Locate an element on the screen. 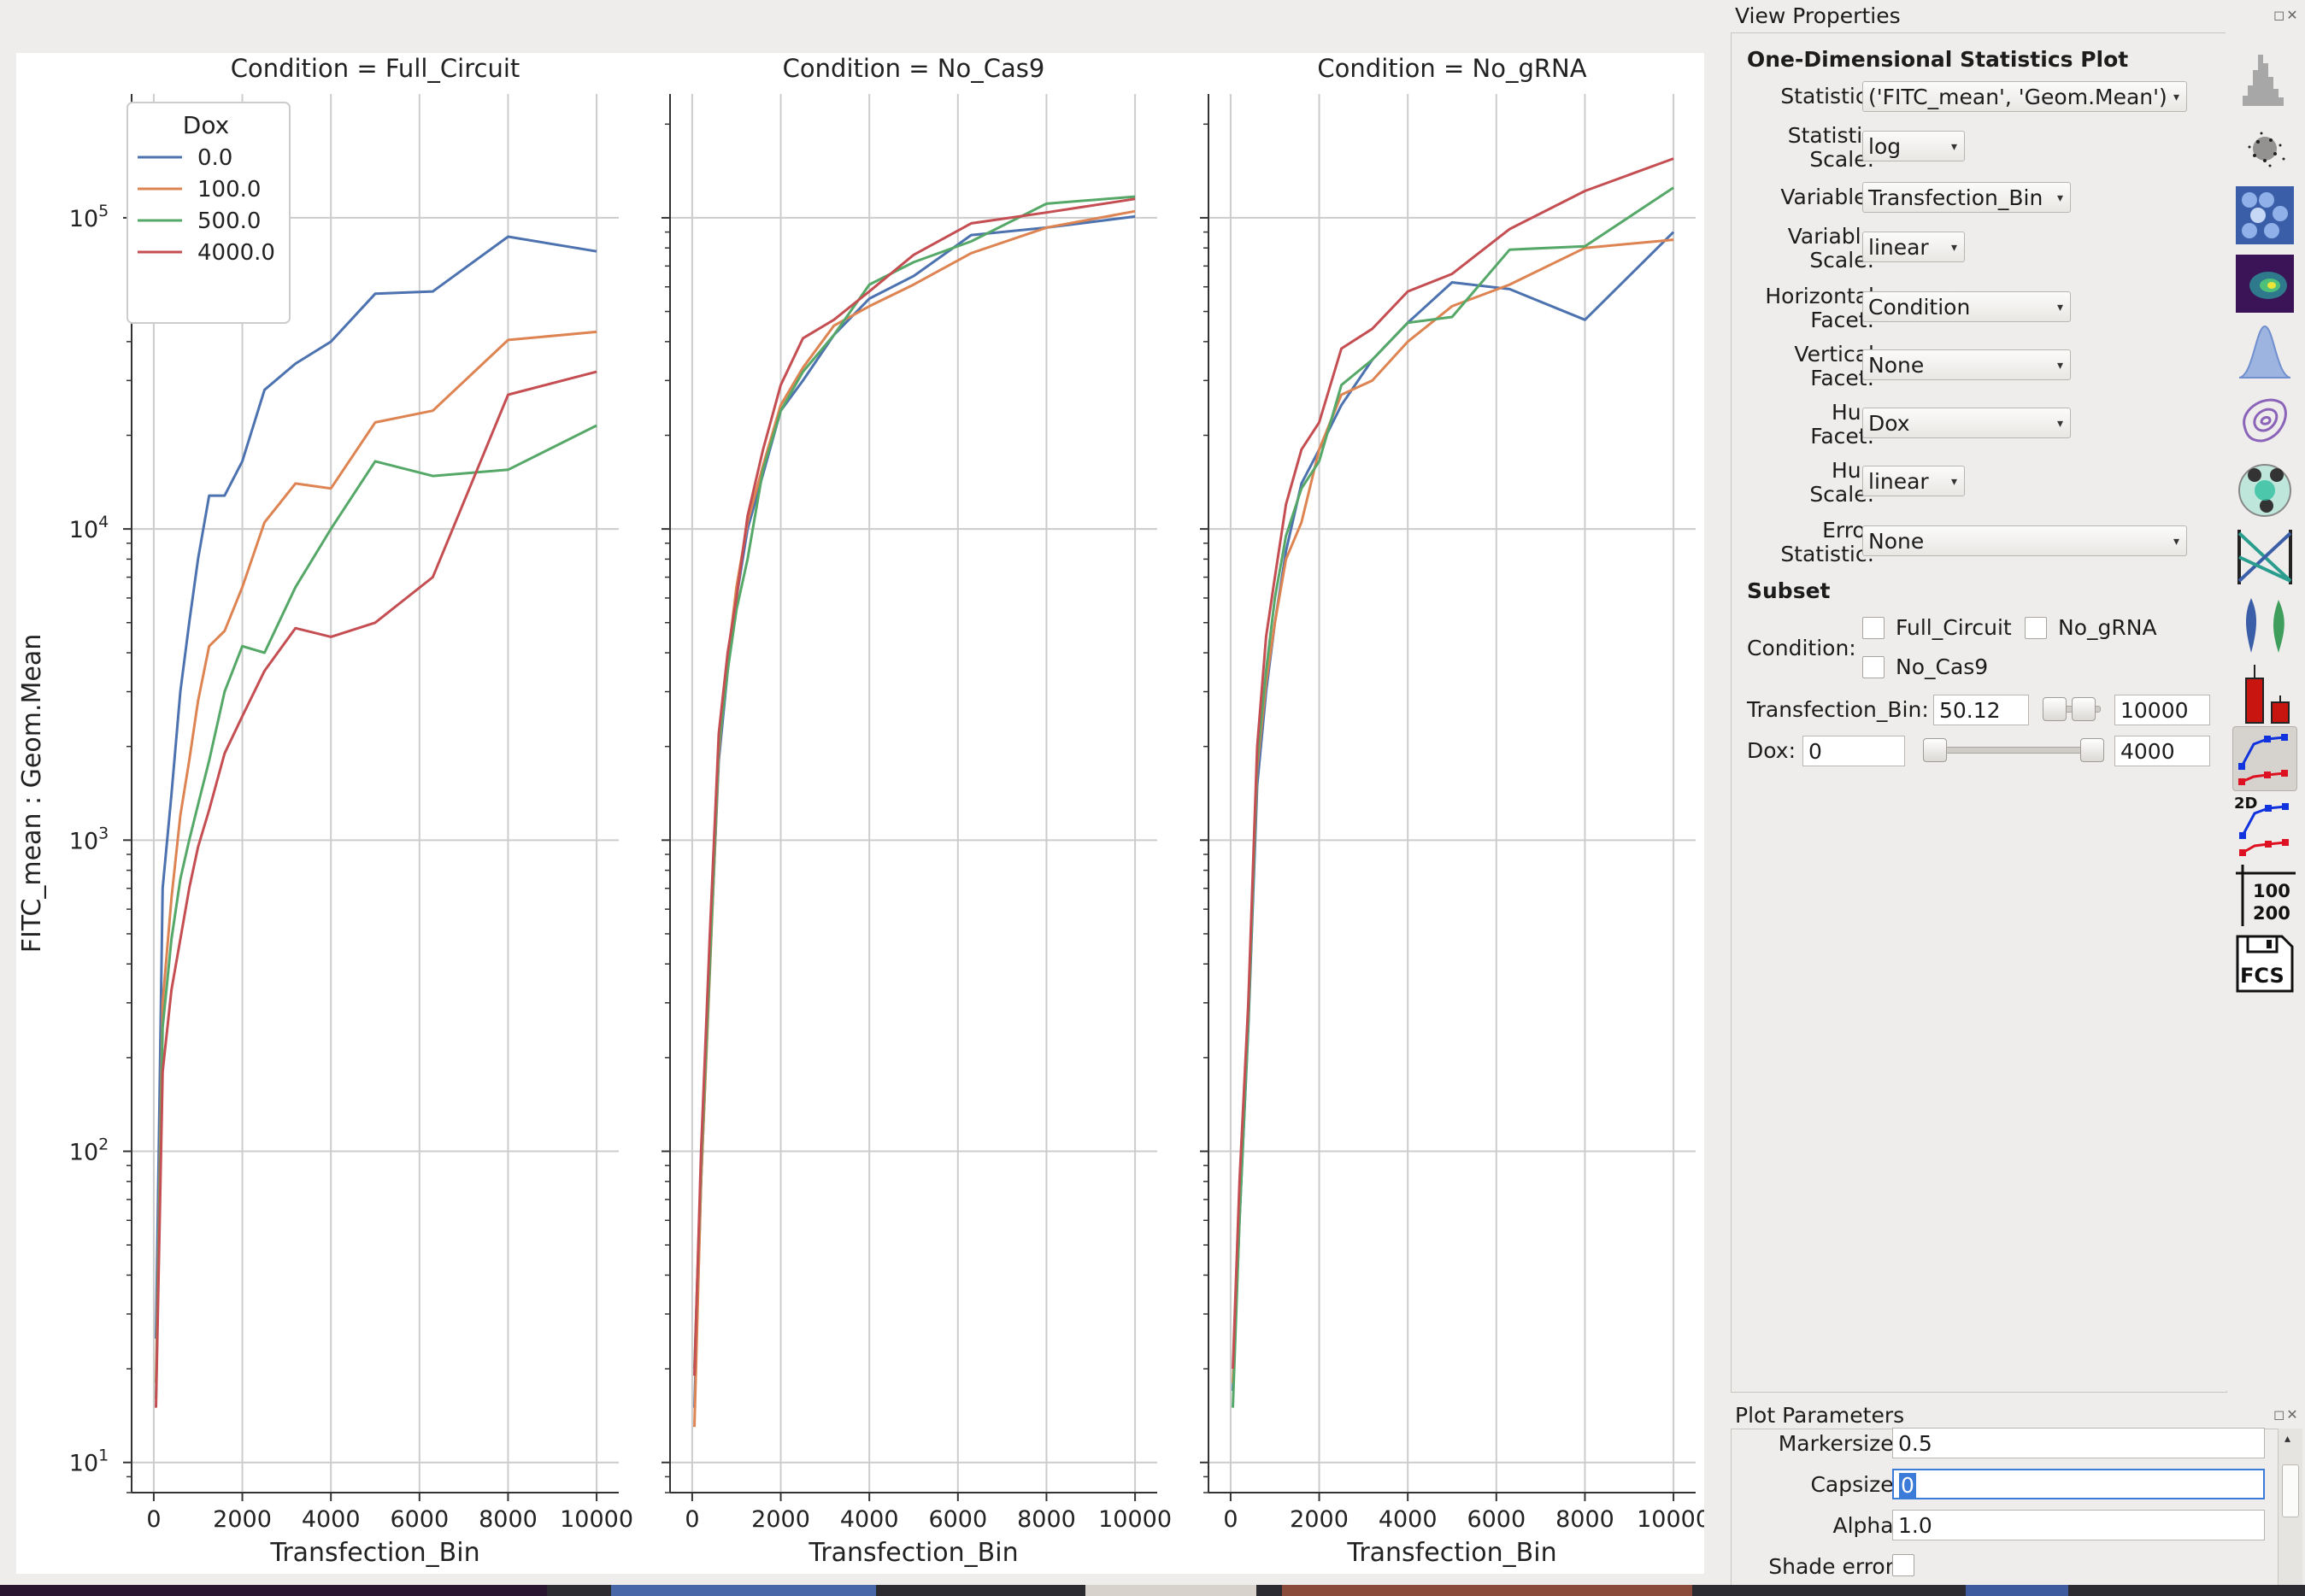 The height and width of the screenshot is (1596, 2305). density-2d-icon is located at coordinates (2264, 283).